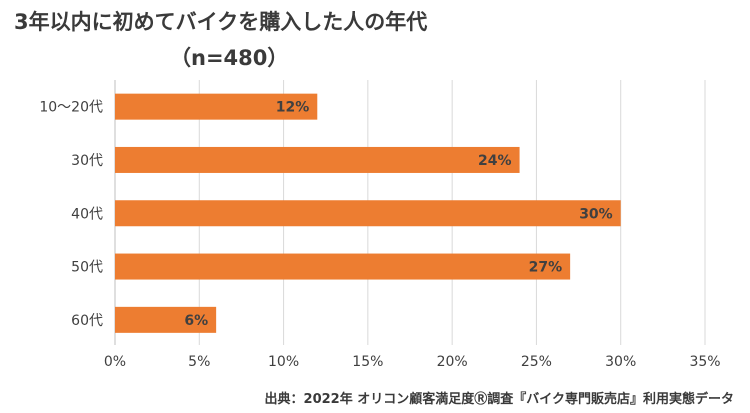  Describe the element at coordinates (283, 362) in the screenshot. I see `x-tick-label: 10%` at that location.